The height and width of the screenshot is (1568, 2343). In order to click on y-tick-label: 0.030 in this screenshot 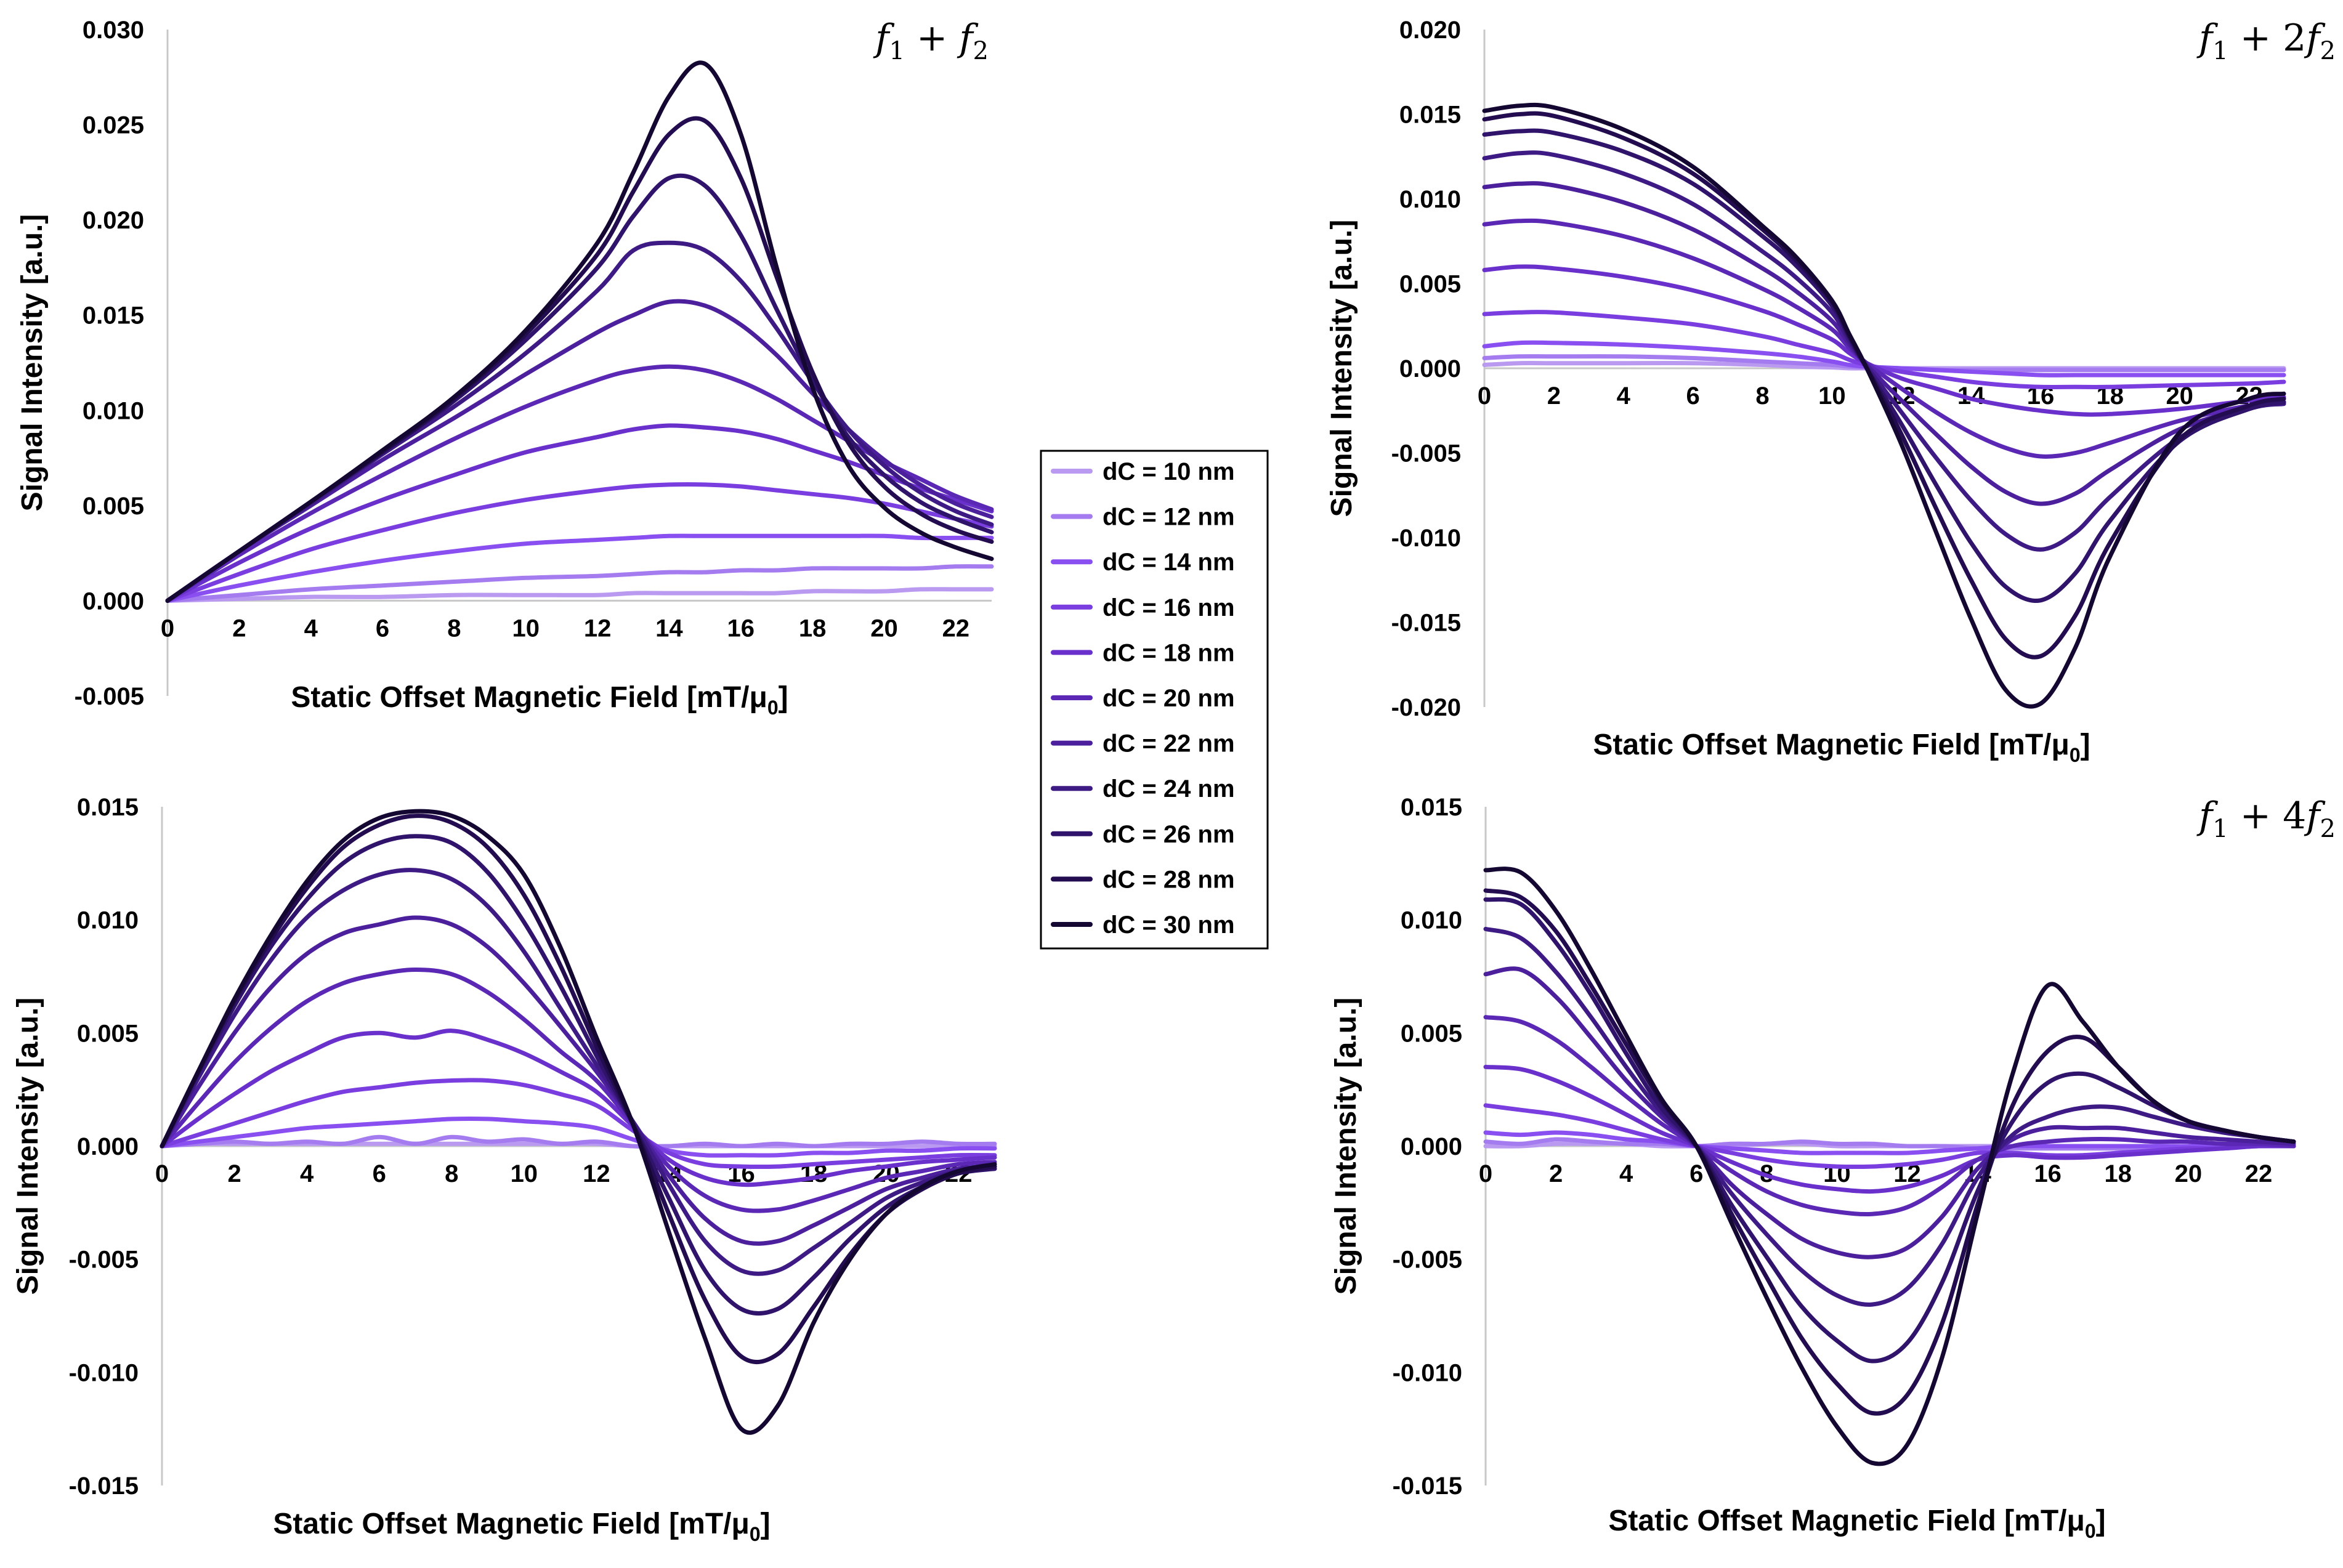, I will do `click(113, 30)`.